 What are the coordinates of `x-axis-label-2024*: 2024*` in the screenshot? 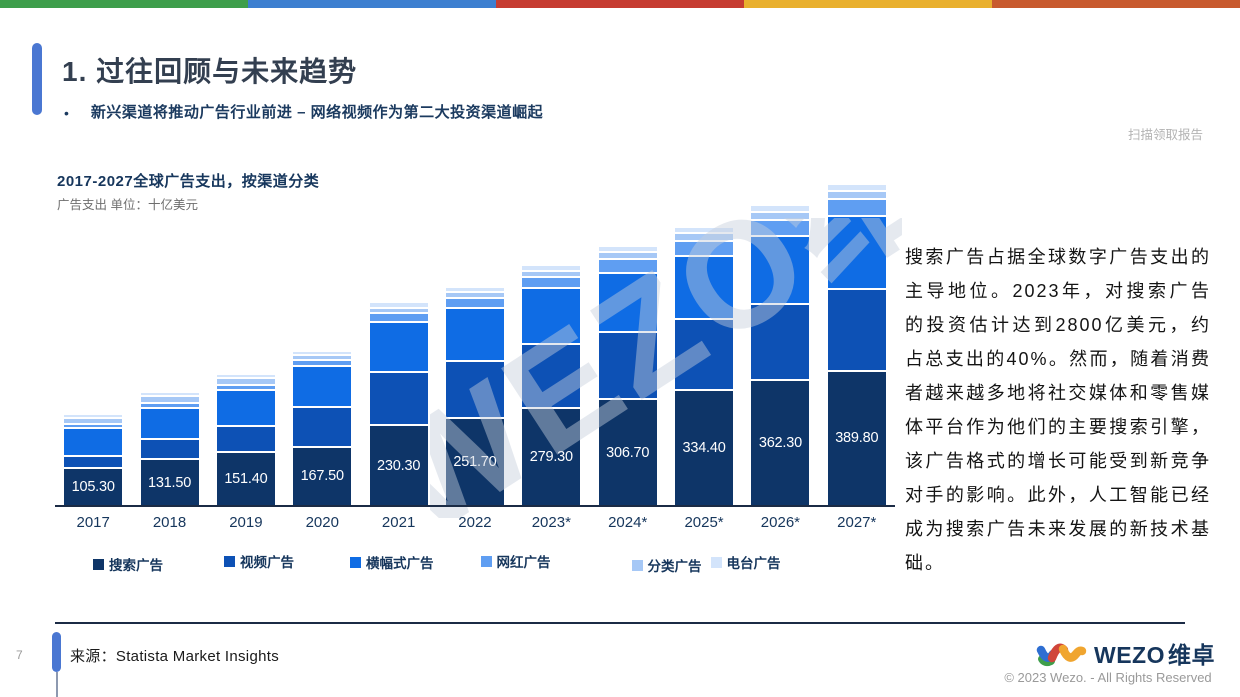 It's located at (628, 522).